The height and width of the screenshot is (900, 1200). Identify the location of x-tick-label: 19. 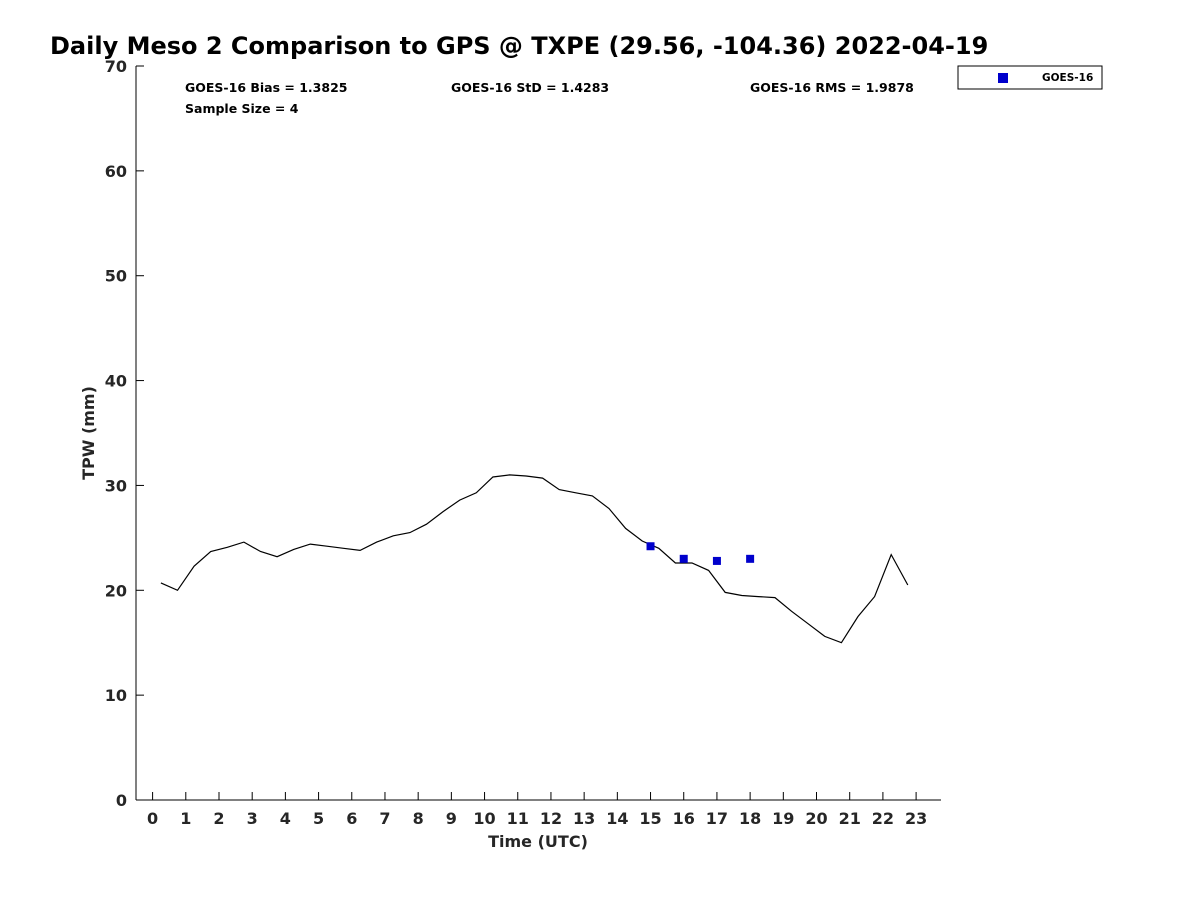
(783, 818).